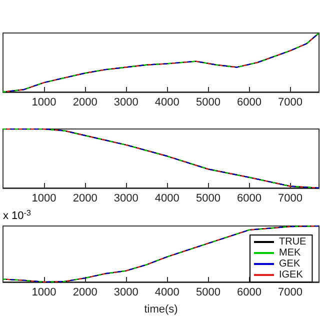 The height and width of the screenshot is (320, 320). What do you see at coordinates (291, 275) in the screenshot?
I see `legend-label: IGEK` at bounding box center [291, 275].